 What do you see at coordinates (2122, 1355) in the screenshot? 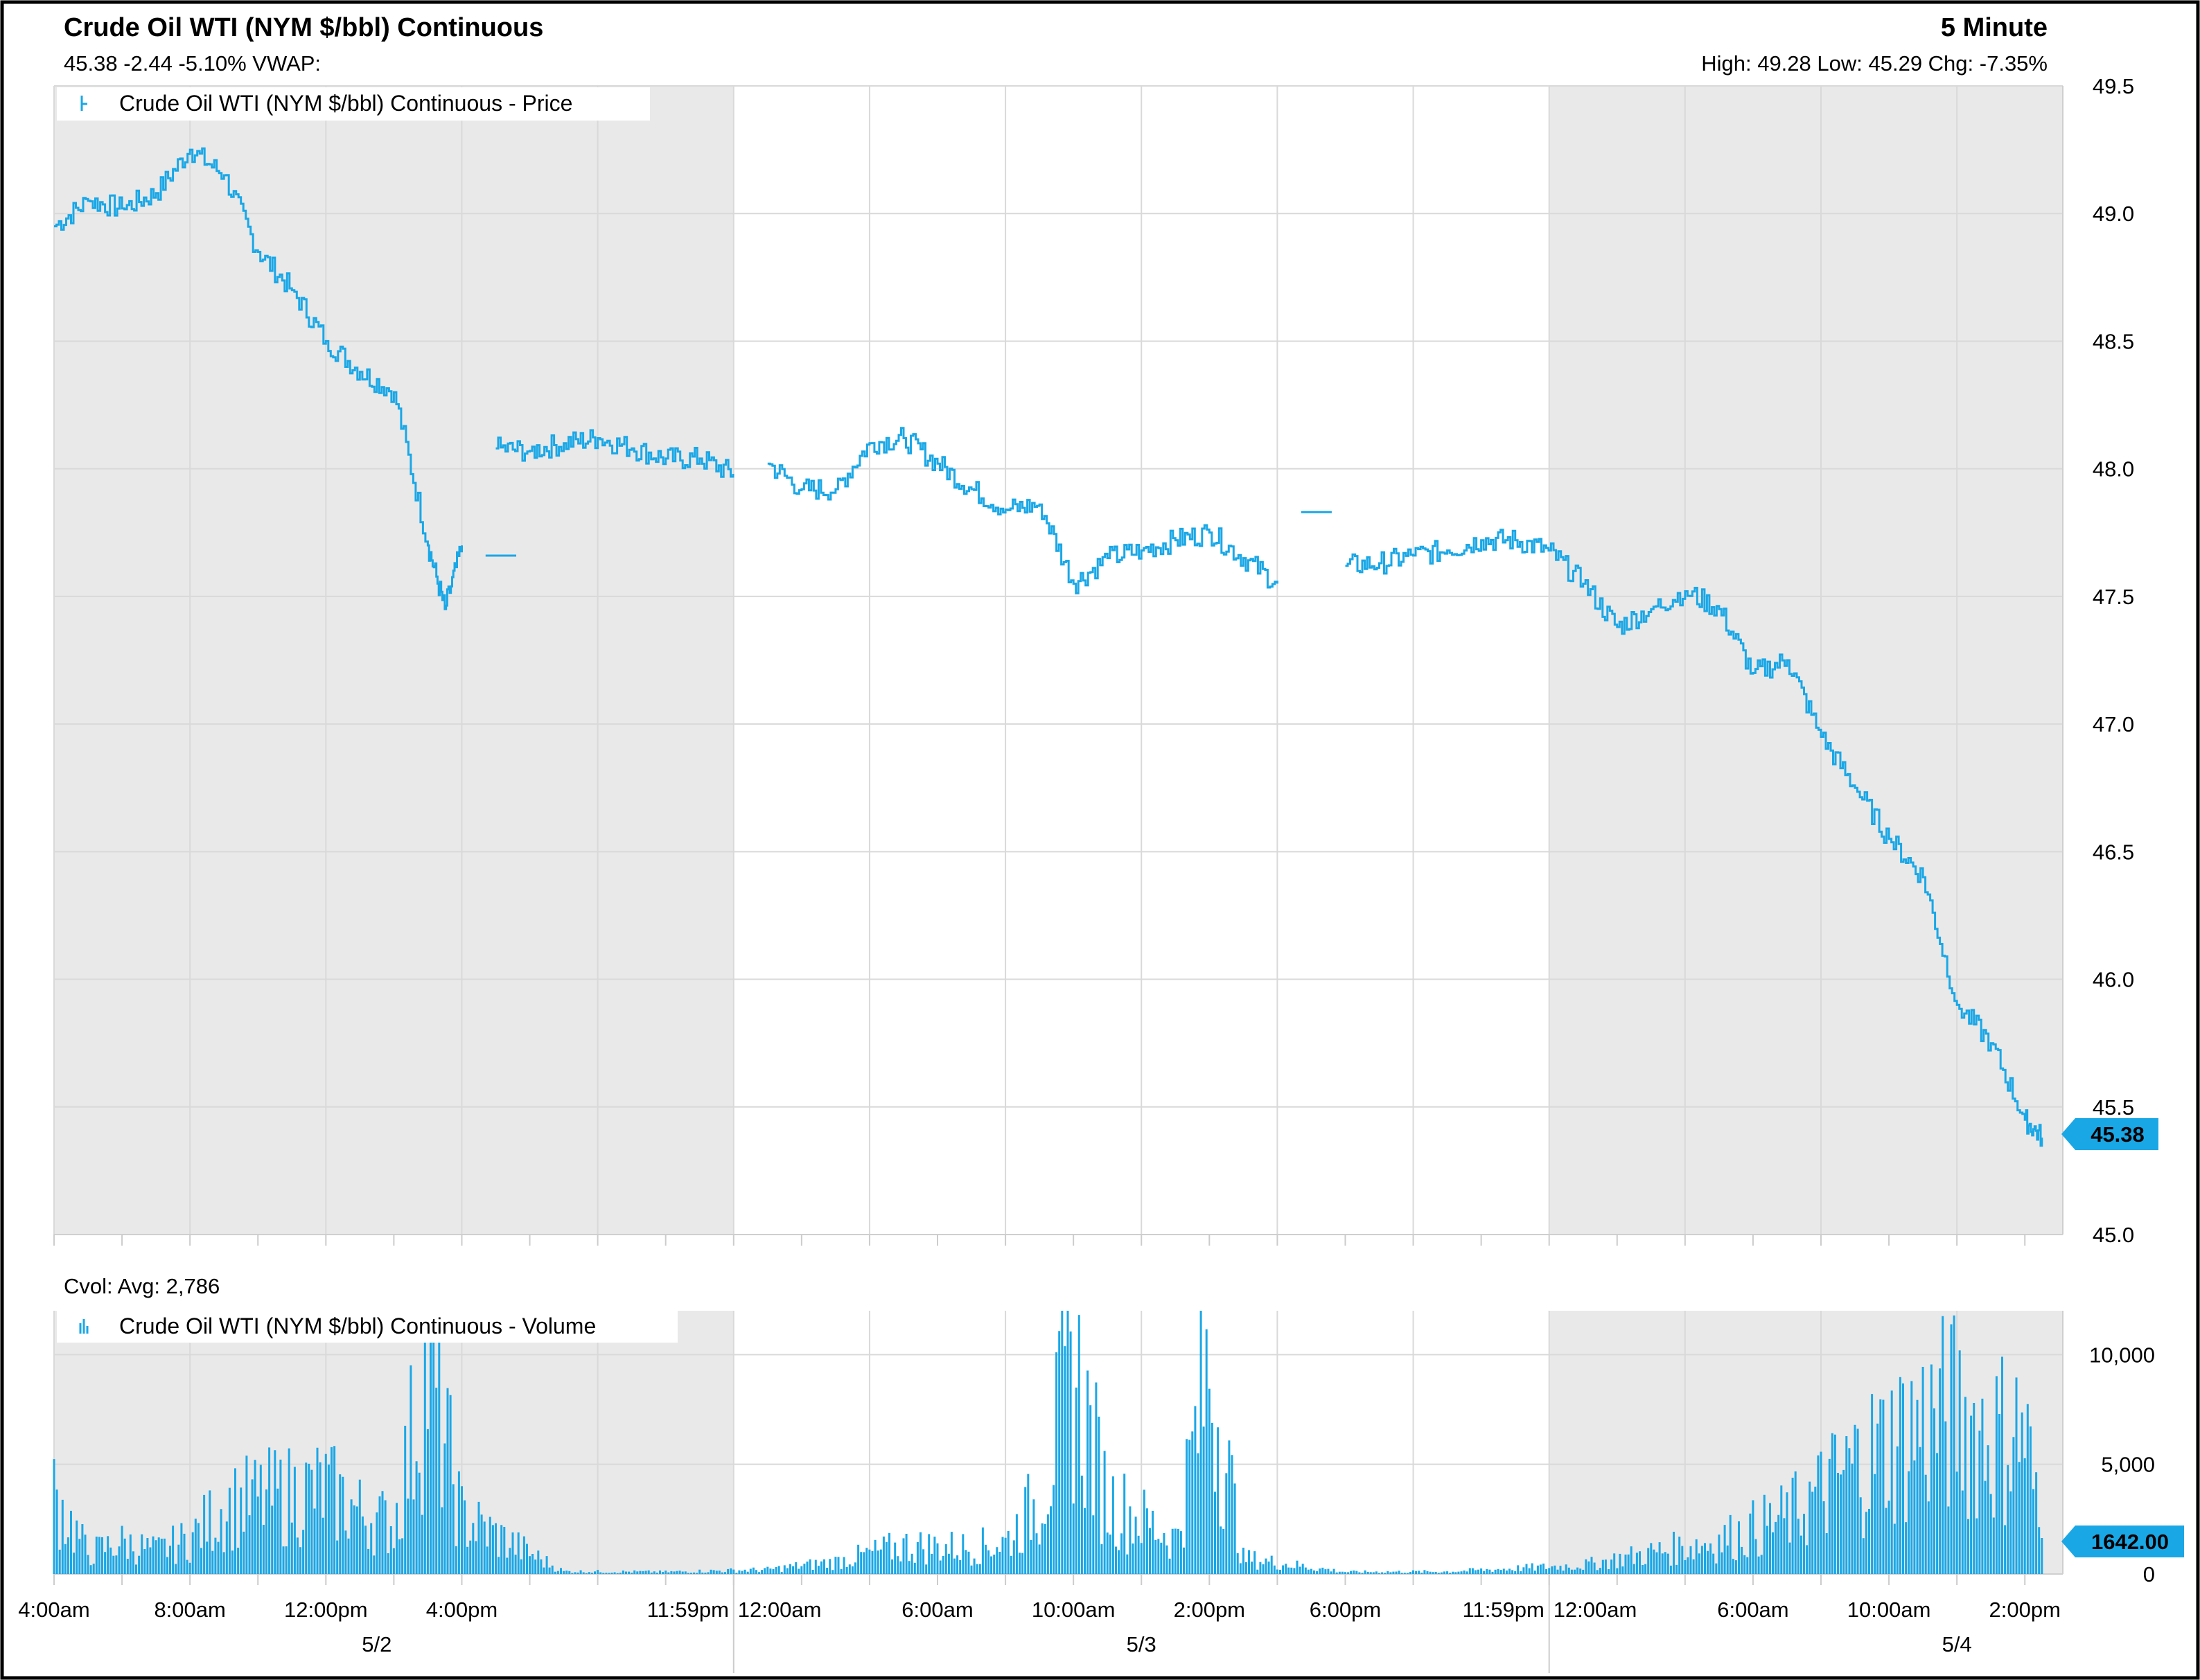
I see `volume-y-tick-label: 10,000` at bounding box center [2122, 1355].